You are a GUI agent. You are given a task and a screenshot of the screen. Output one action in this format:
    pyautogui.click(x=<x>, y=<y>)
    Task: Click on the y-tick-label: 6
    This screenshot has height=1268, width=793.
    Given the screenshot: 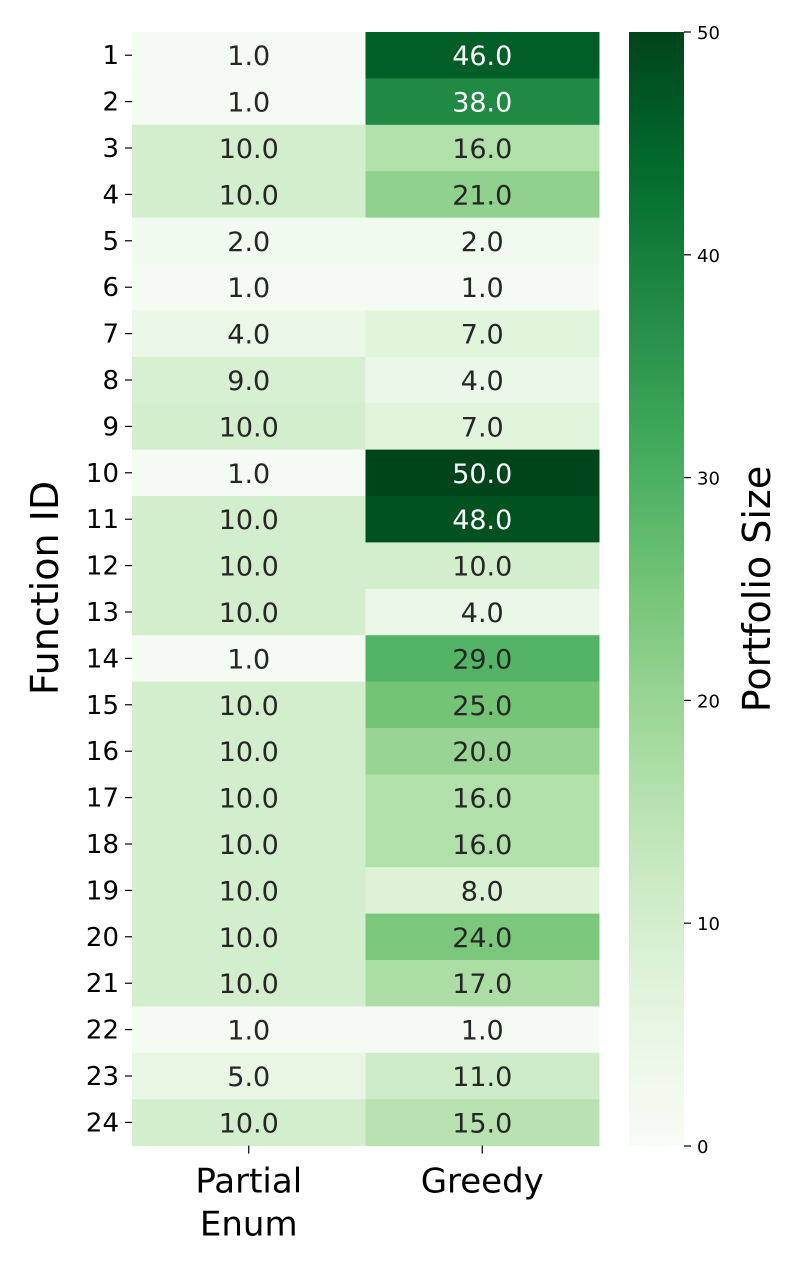 What is the action you would take?
    pyautogui.click(x=110, y=288)
    